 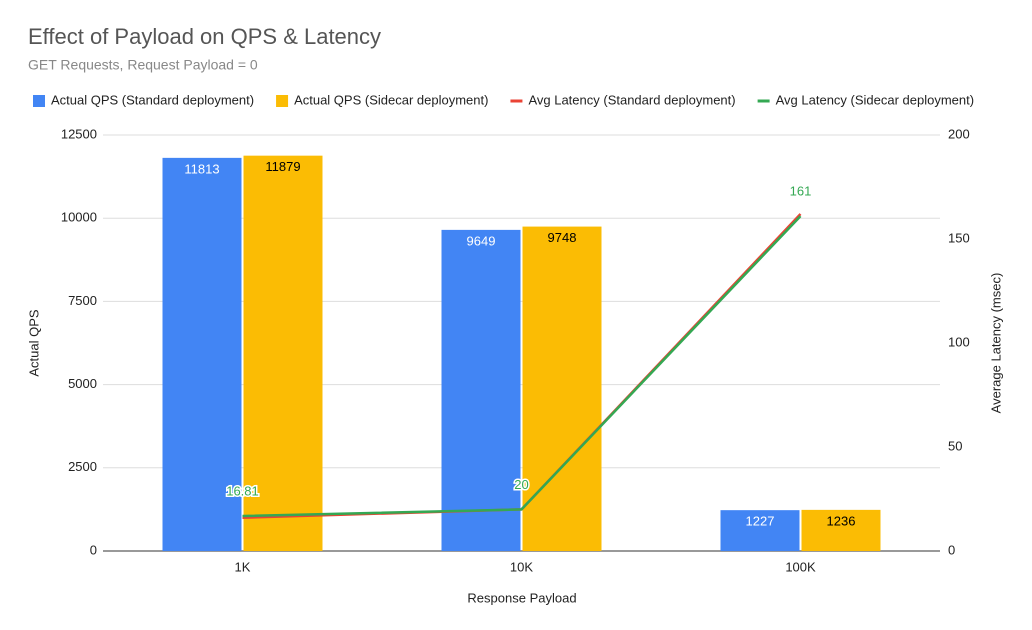 I want to click on legend-label: Avg Latency (Sidecar deployment), so click(x=875, y=99).